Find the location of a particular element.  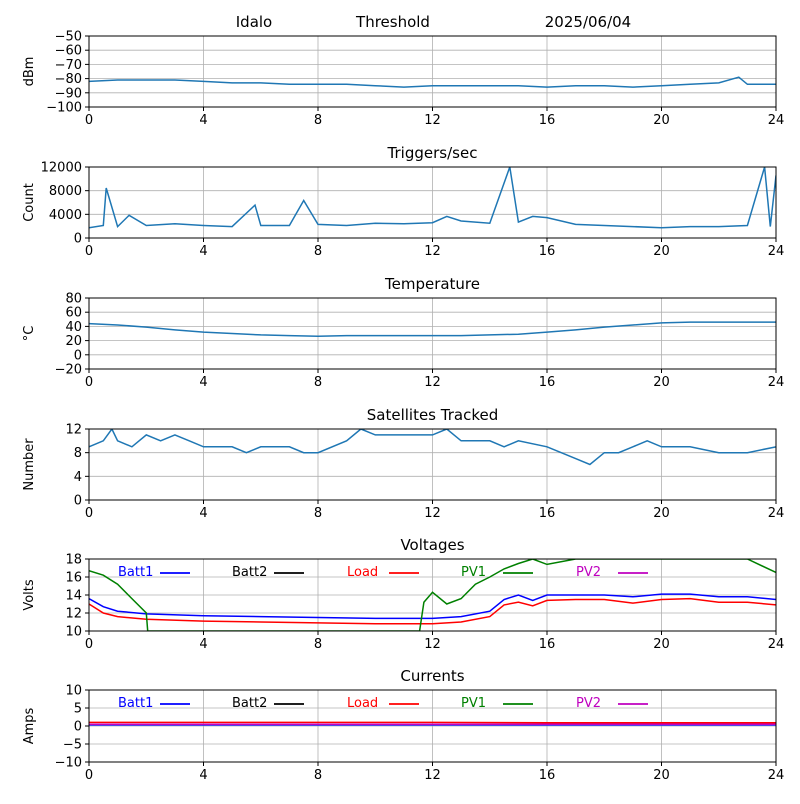

chart-title: Triggers/sec is located at coordinates (432, 153).